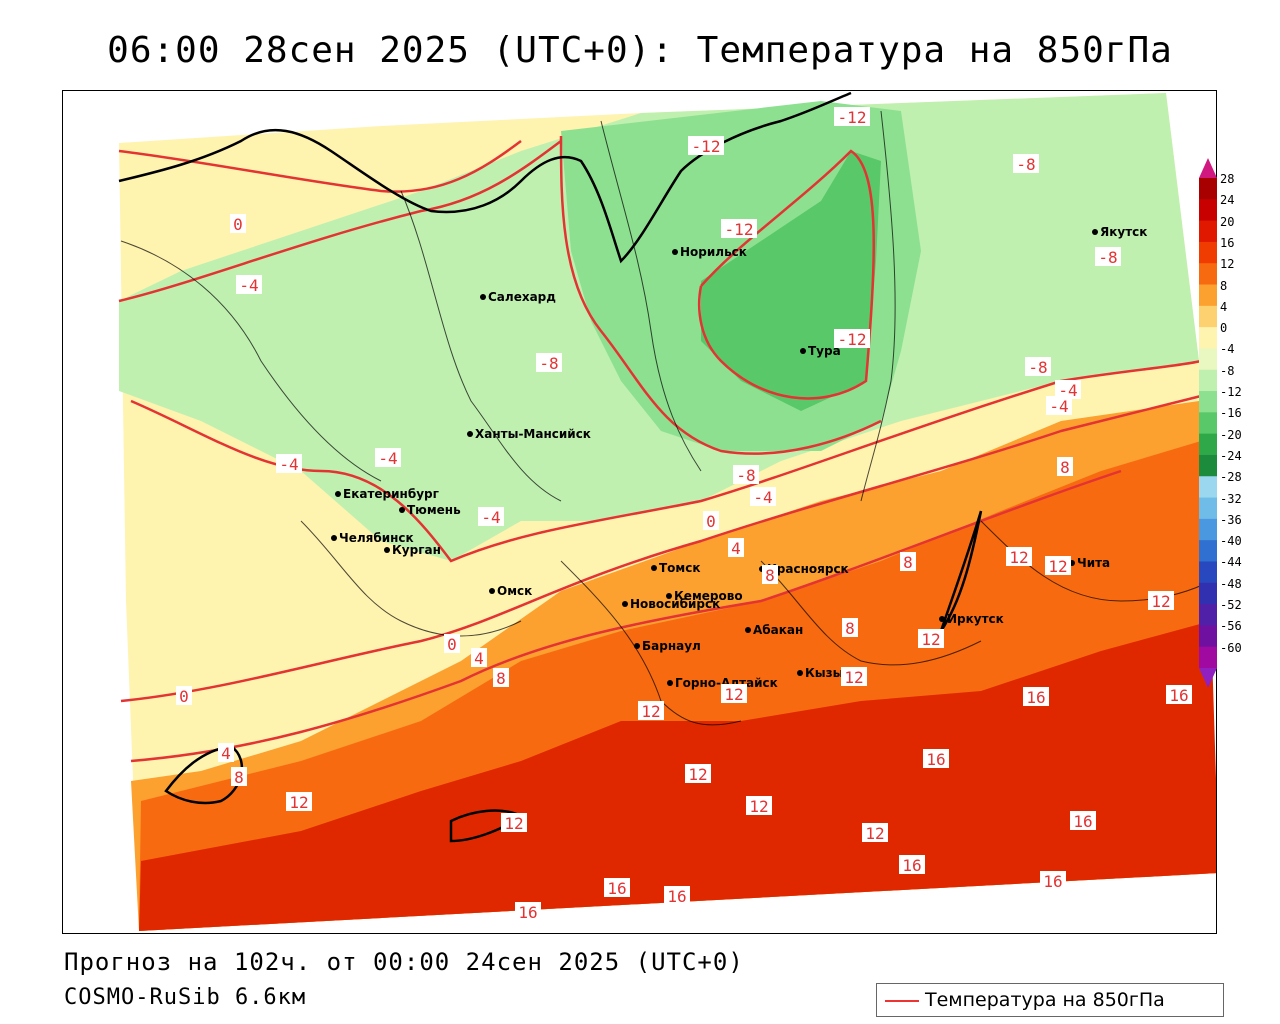 Image resolution: width=1280 pixels, height=1024 pixels. I want to click on city-label: Омск, so click(514, 591).